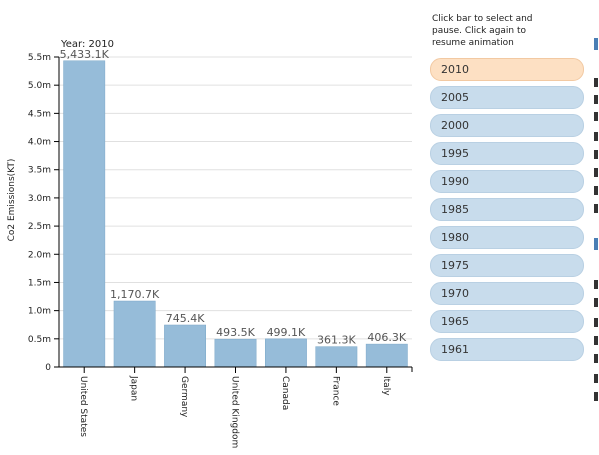 The width and height of the screenshot is (599, 455). I want to click on x-tick-label: France, so click(335, 391).